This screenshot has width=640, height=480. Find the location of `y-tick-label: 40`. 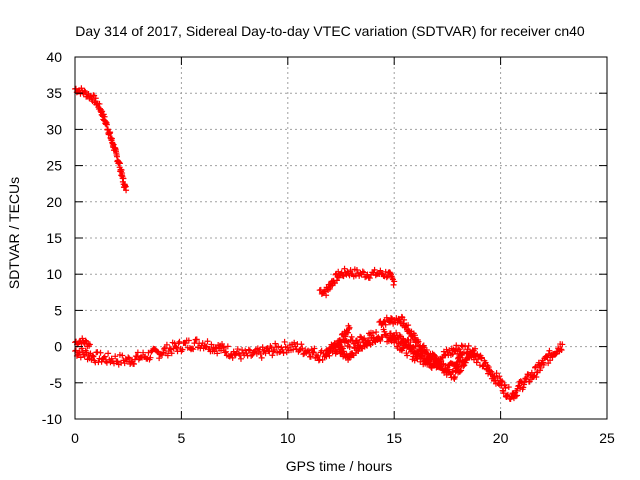

y-tick-label: 40 is located at coordinates (54, 57).